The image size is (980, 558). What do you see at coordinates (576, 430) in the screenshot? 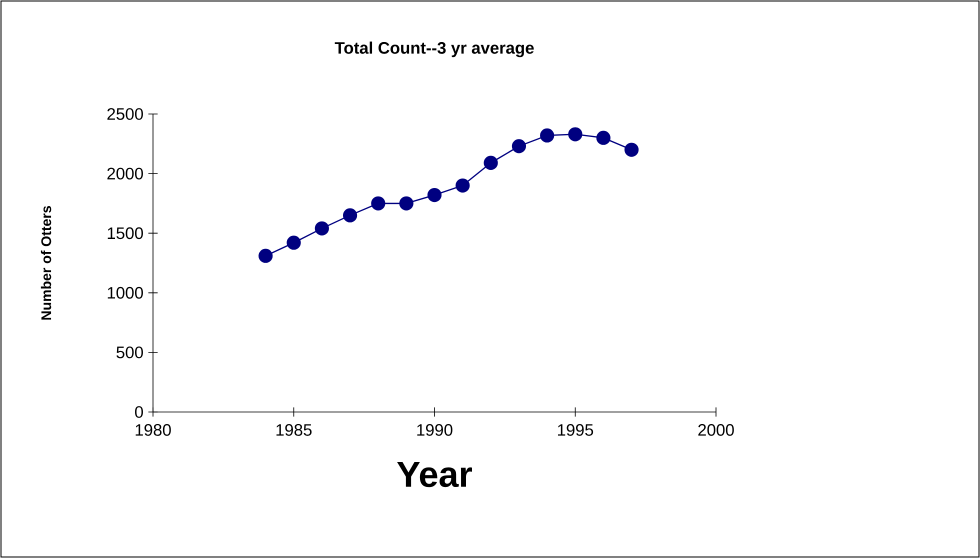
I see `x-tick-label: 1995` at bounding box center [576, 430].